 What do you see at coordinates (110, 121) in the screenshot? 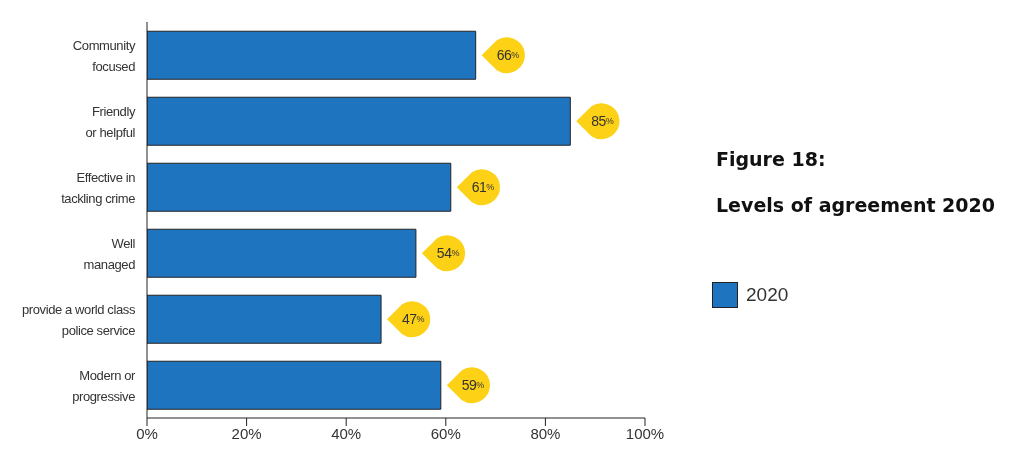
I see `y-tick-label: Friendly or helpful` at bounding box center [110, 121].